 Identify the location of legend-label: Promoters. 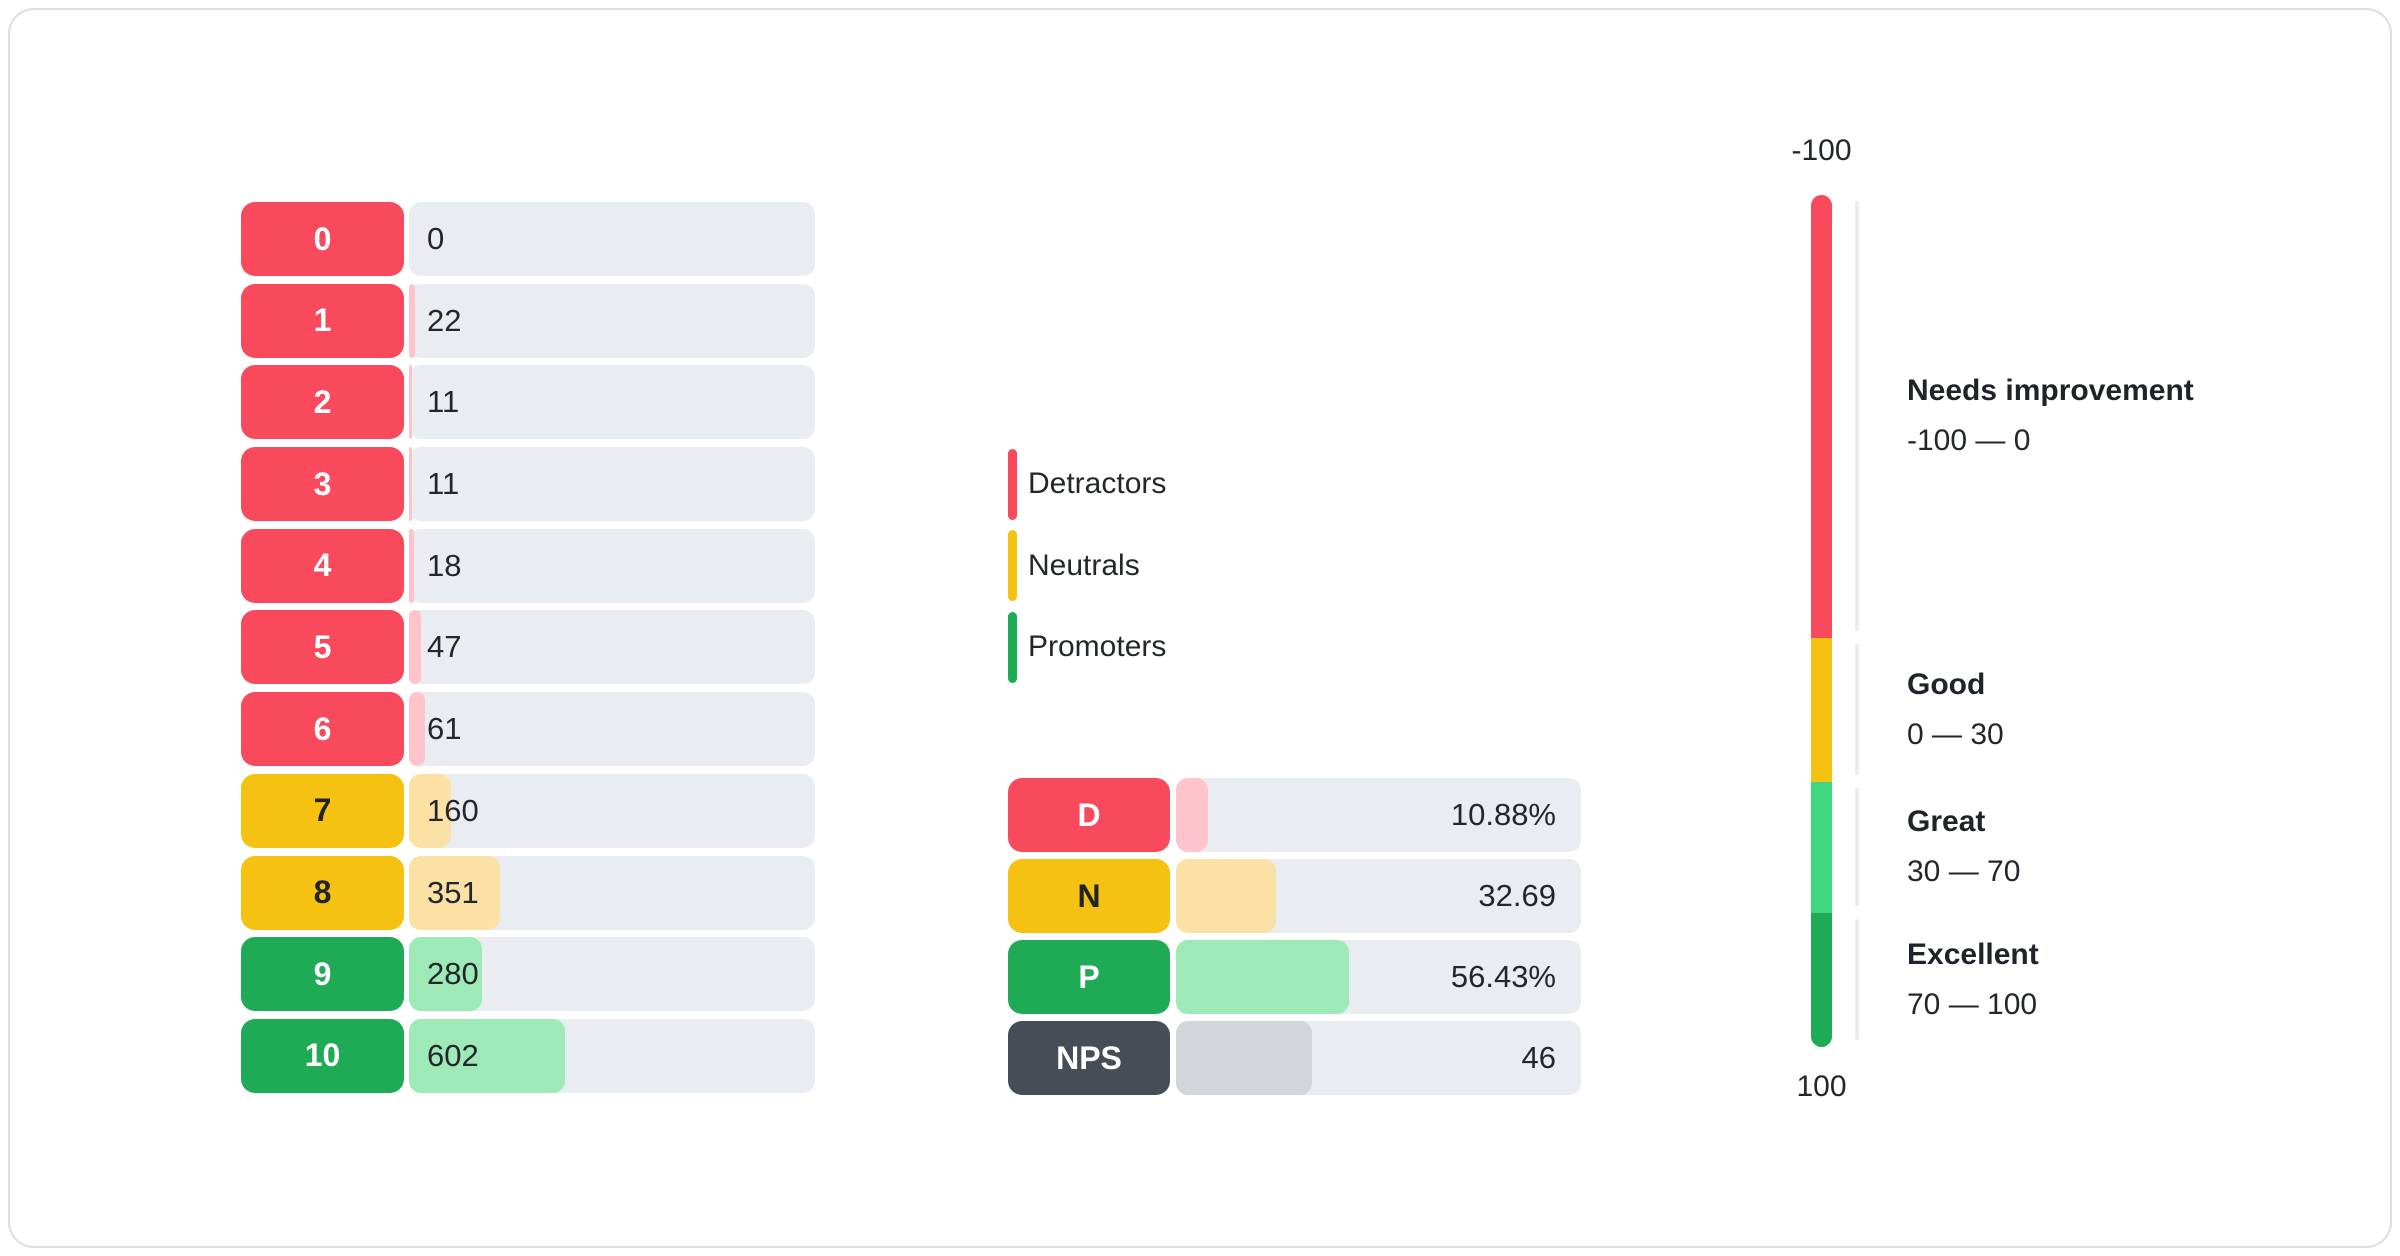
(1097, 646).